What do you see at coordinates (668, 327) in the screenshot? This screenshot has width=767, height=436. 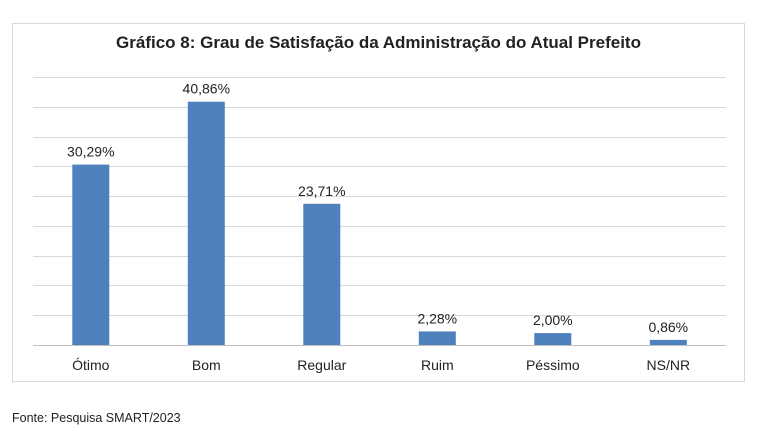 I see `data-label-5: 0,86%` at bounding box center [668, 327].